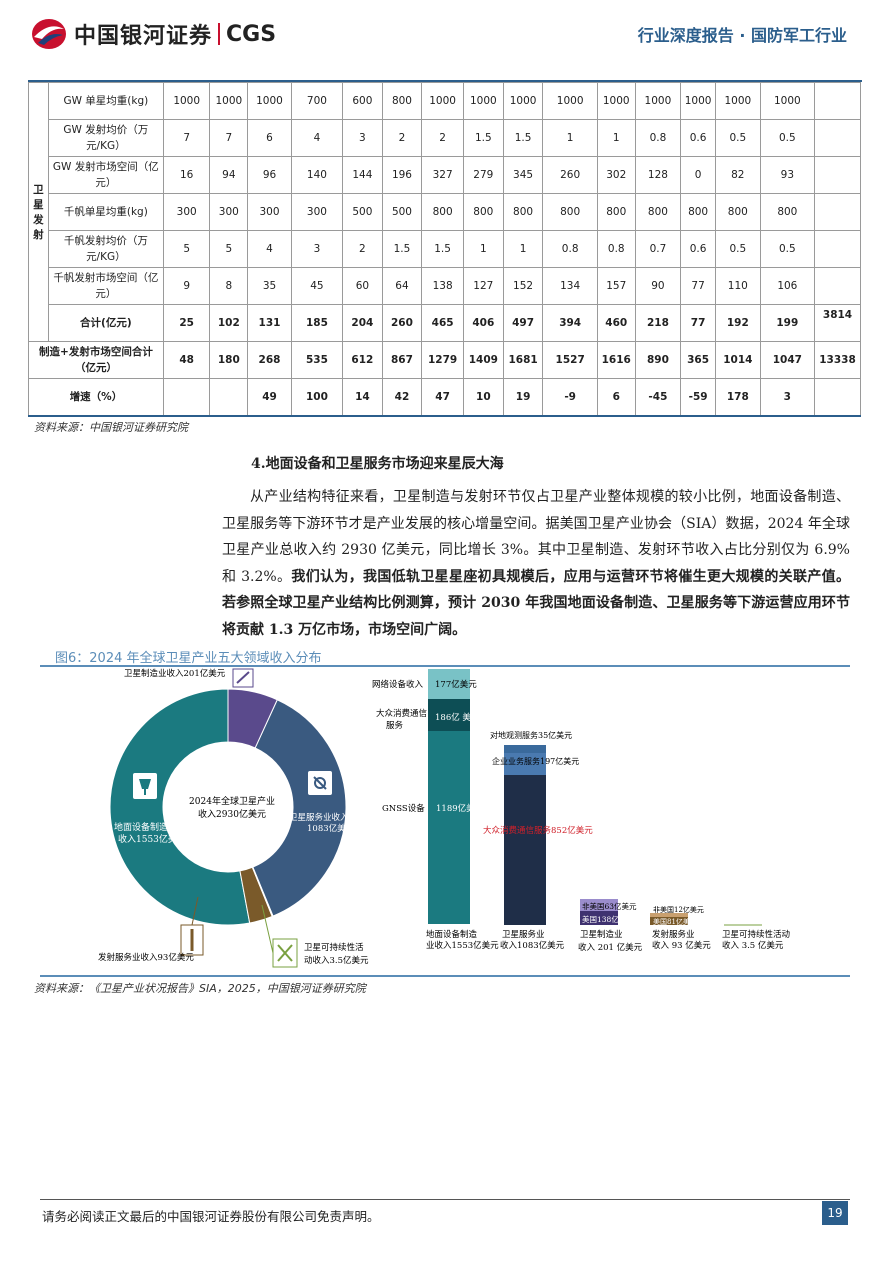 This screenshot has height=1264, width=889. Describe the element at coordinates (219, 34) in the screenshot. I see `logo-separator` at that location.